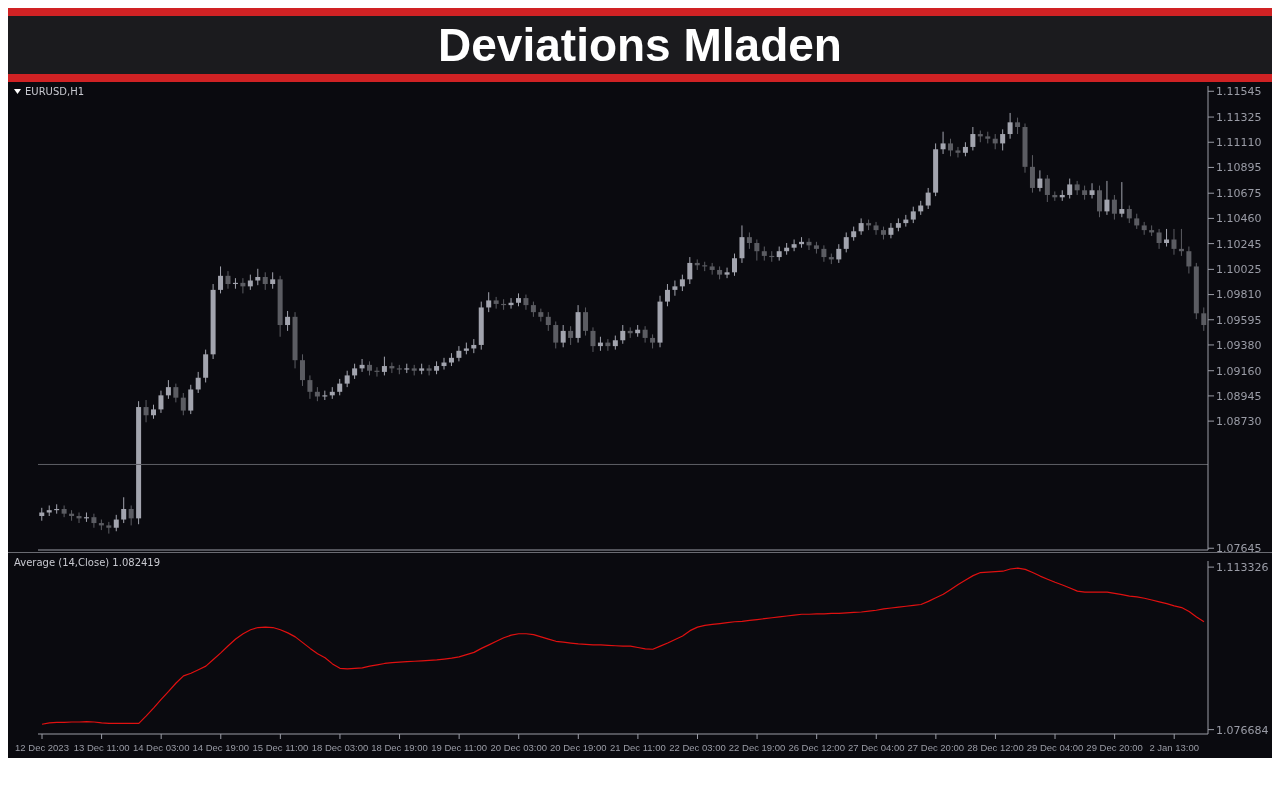 The width and height of the screenshot is (1280, 800). I want to click on x-tick-label: 27 Dec 04:00, so click(876, 747).